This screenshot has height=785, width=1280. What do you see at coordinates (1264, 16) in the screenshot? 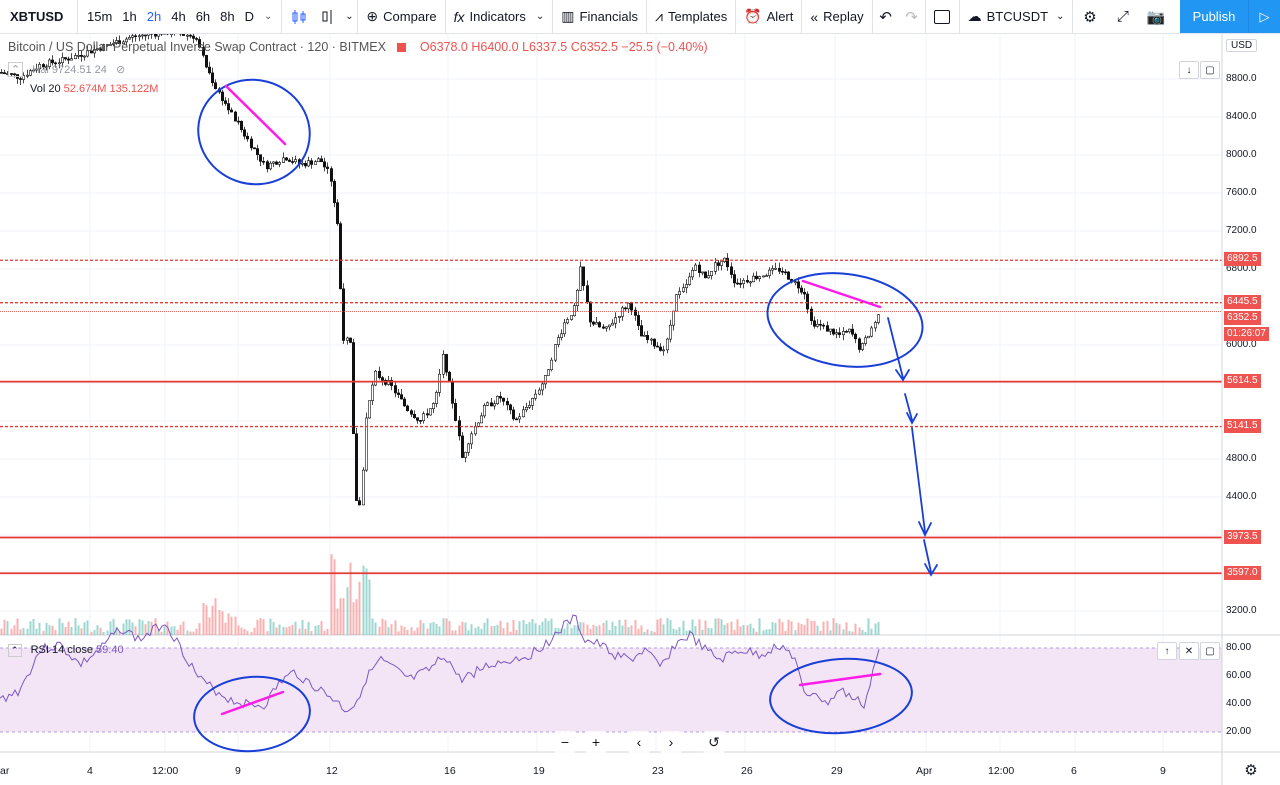
I see `play-icon: ▷` at bounding box center [1264, 16].